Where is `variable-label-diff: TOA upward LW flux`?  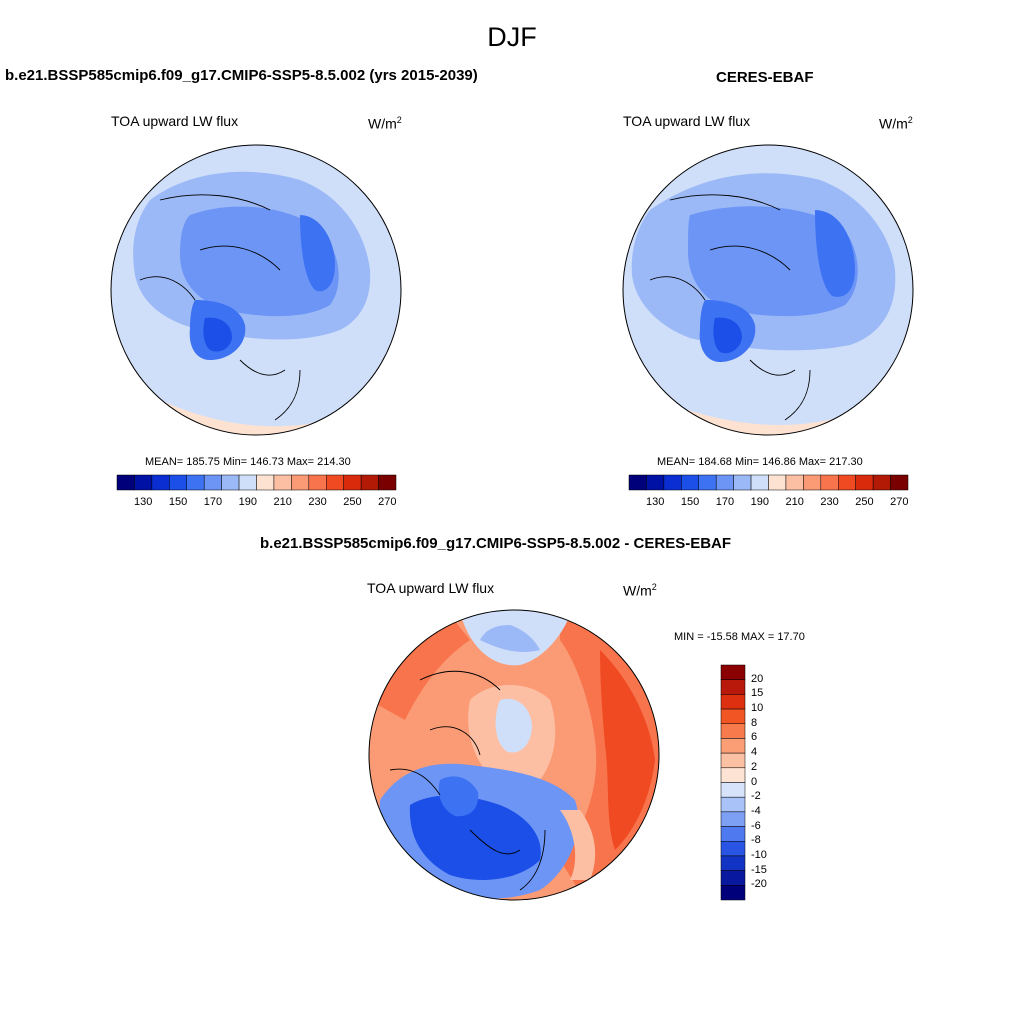 variable-label-diff: TOA upward LW flux is located at coordinates (431, 588).